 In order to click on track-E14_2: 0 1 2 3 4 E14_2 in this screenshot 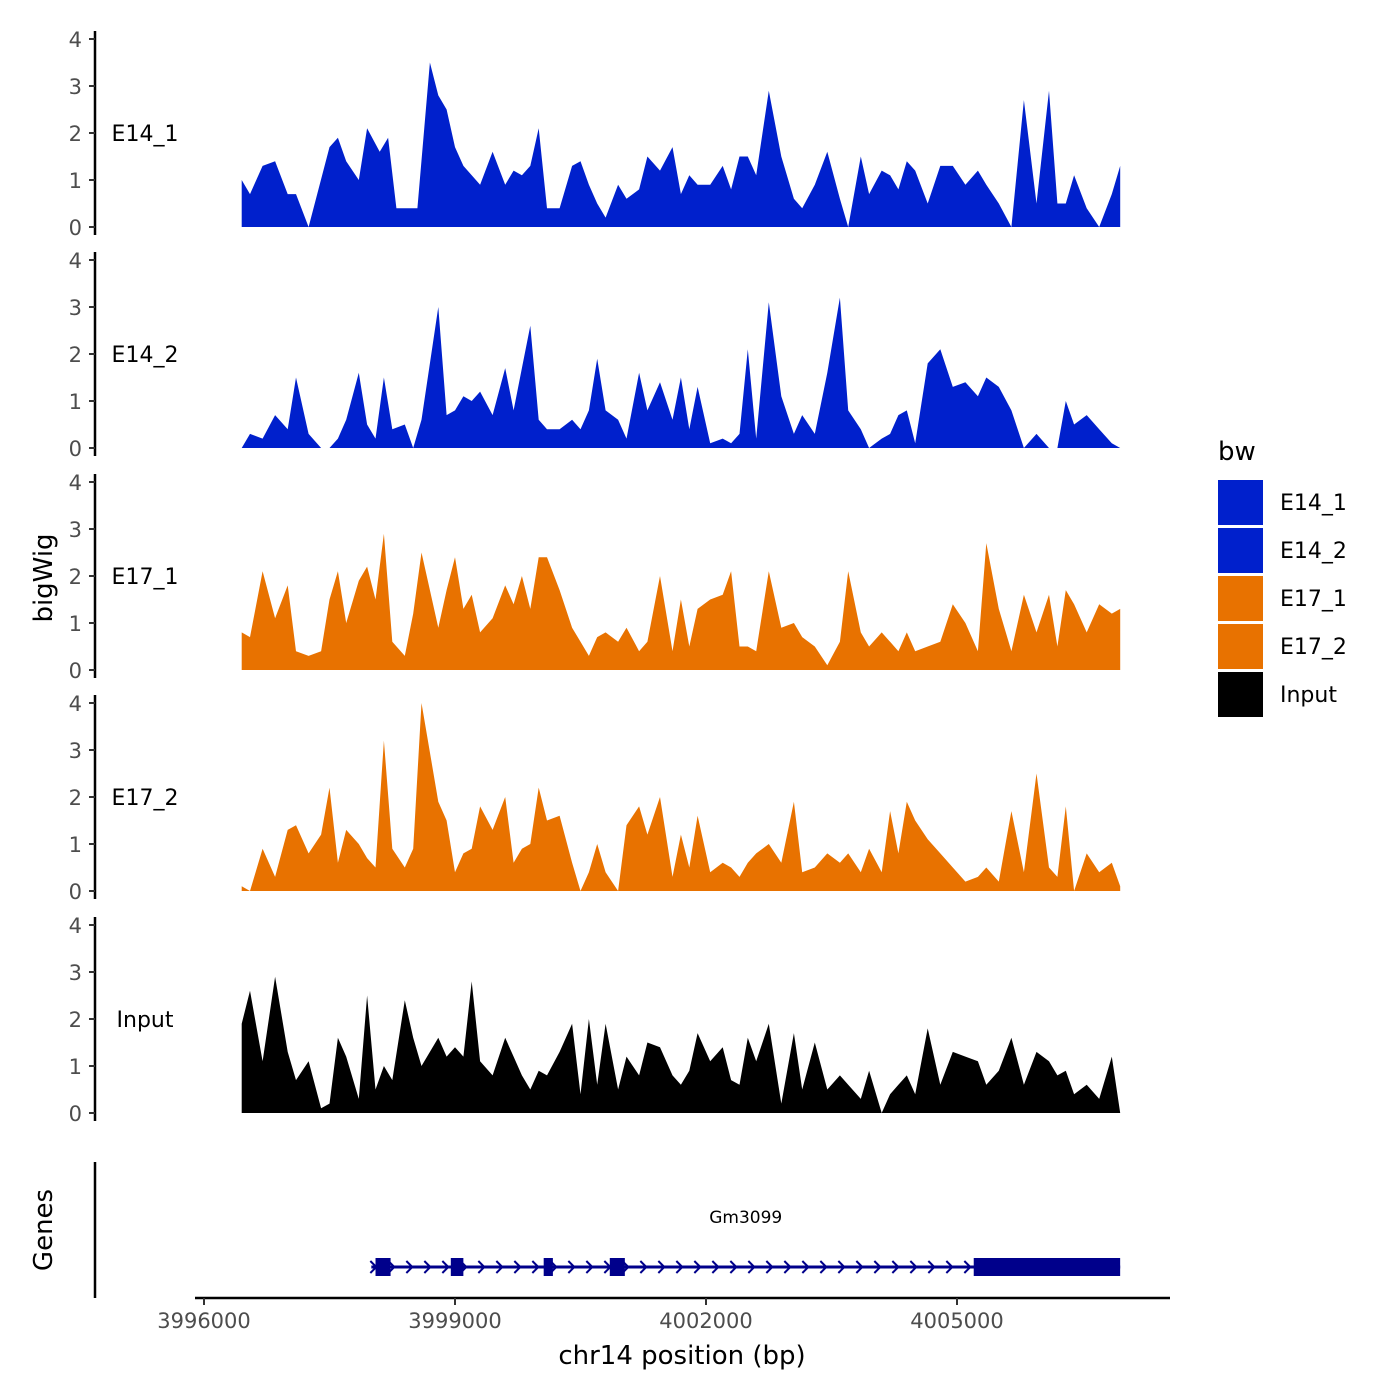, I will do `click(595, 355)`.